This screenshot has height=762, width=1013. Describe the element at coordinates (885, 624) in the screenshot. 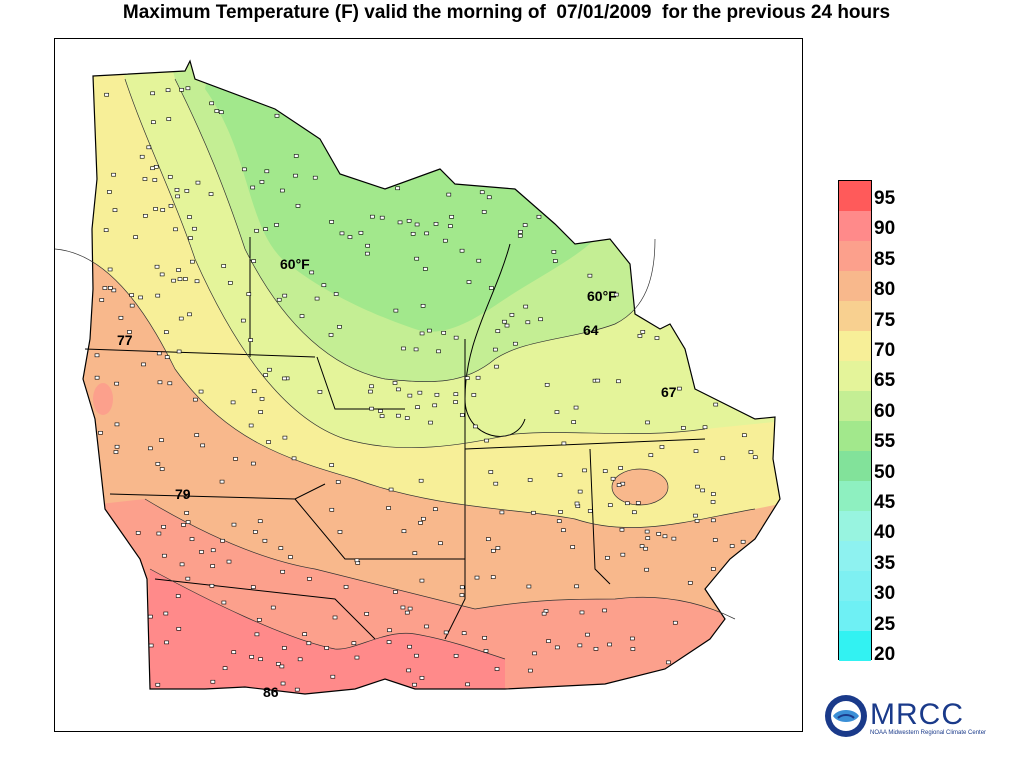

I see `legend-tick-label: 25` at that location.